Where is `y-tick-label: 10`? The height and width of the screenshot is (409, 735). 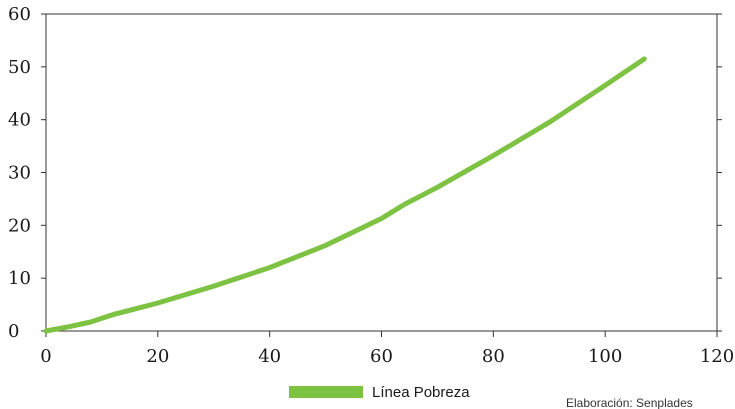
y-tick-label: 10 is located at coordinates (19, 278).